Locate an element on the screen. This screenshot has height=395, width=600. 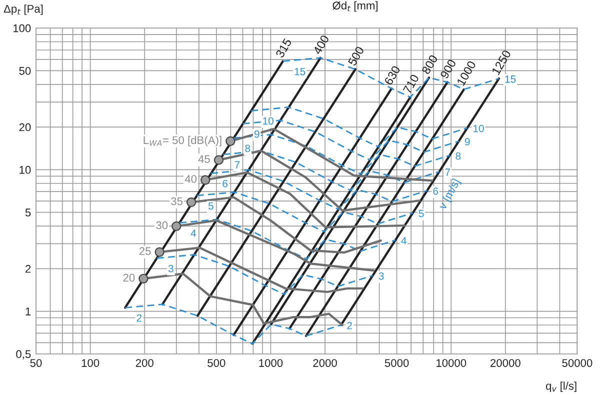
series-label: 30 is located at coordinates (162, 225).